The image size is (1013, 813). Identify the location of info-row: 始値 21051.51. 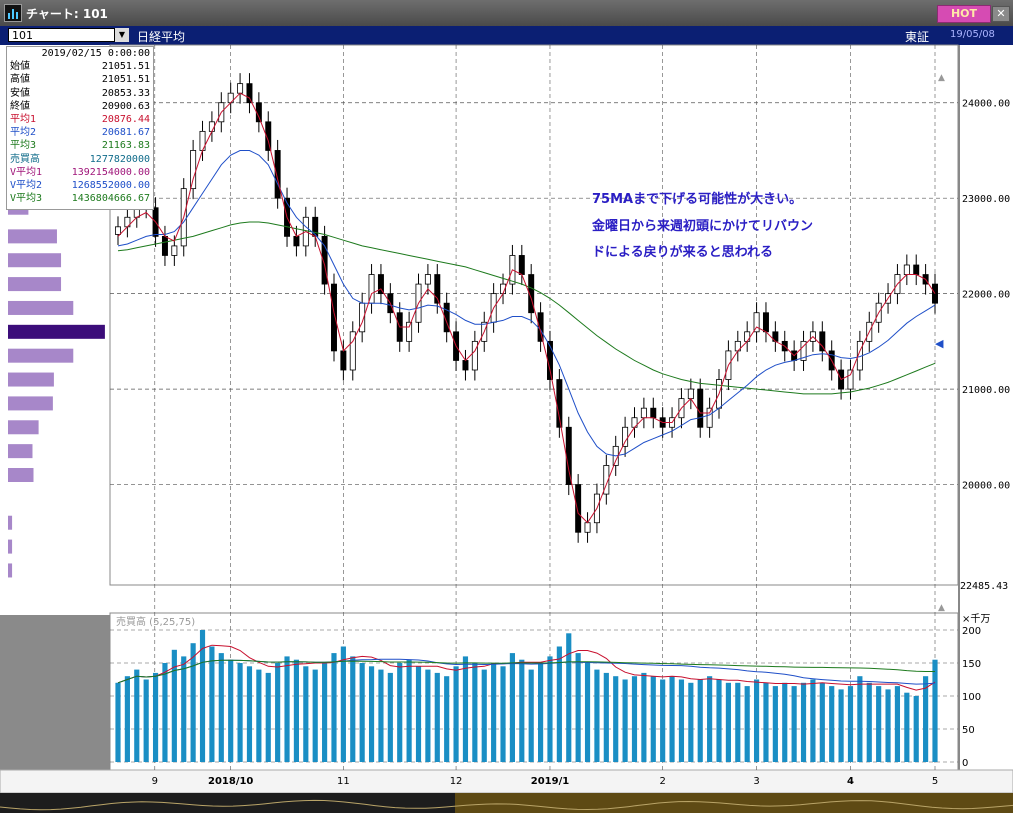
(80, 66).